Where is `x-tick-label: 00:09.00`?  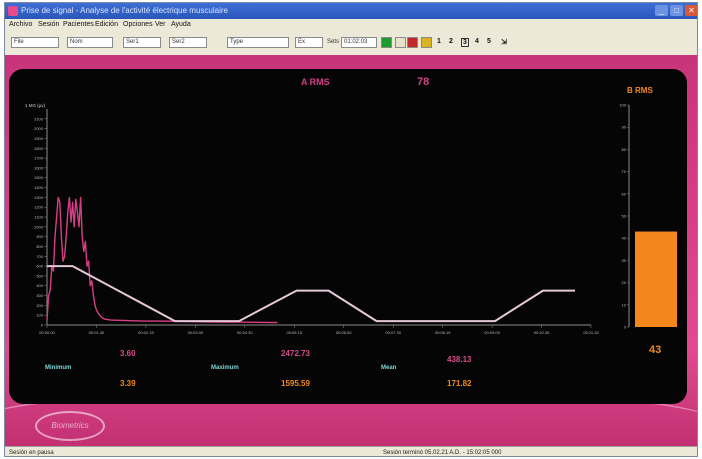
x-tick-label: 00:09.00 is located at coordinates (492, 332).